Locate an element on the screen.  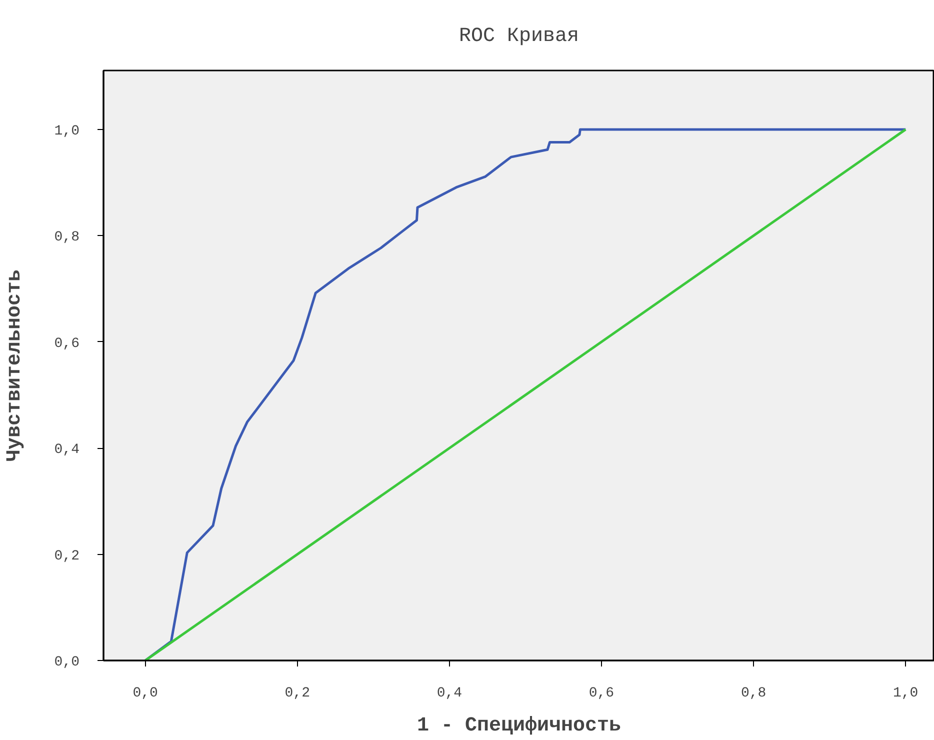
y-tick-label: 0,4 is located at coordinates (67, 450).